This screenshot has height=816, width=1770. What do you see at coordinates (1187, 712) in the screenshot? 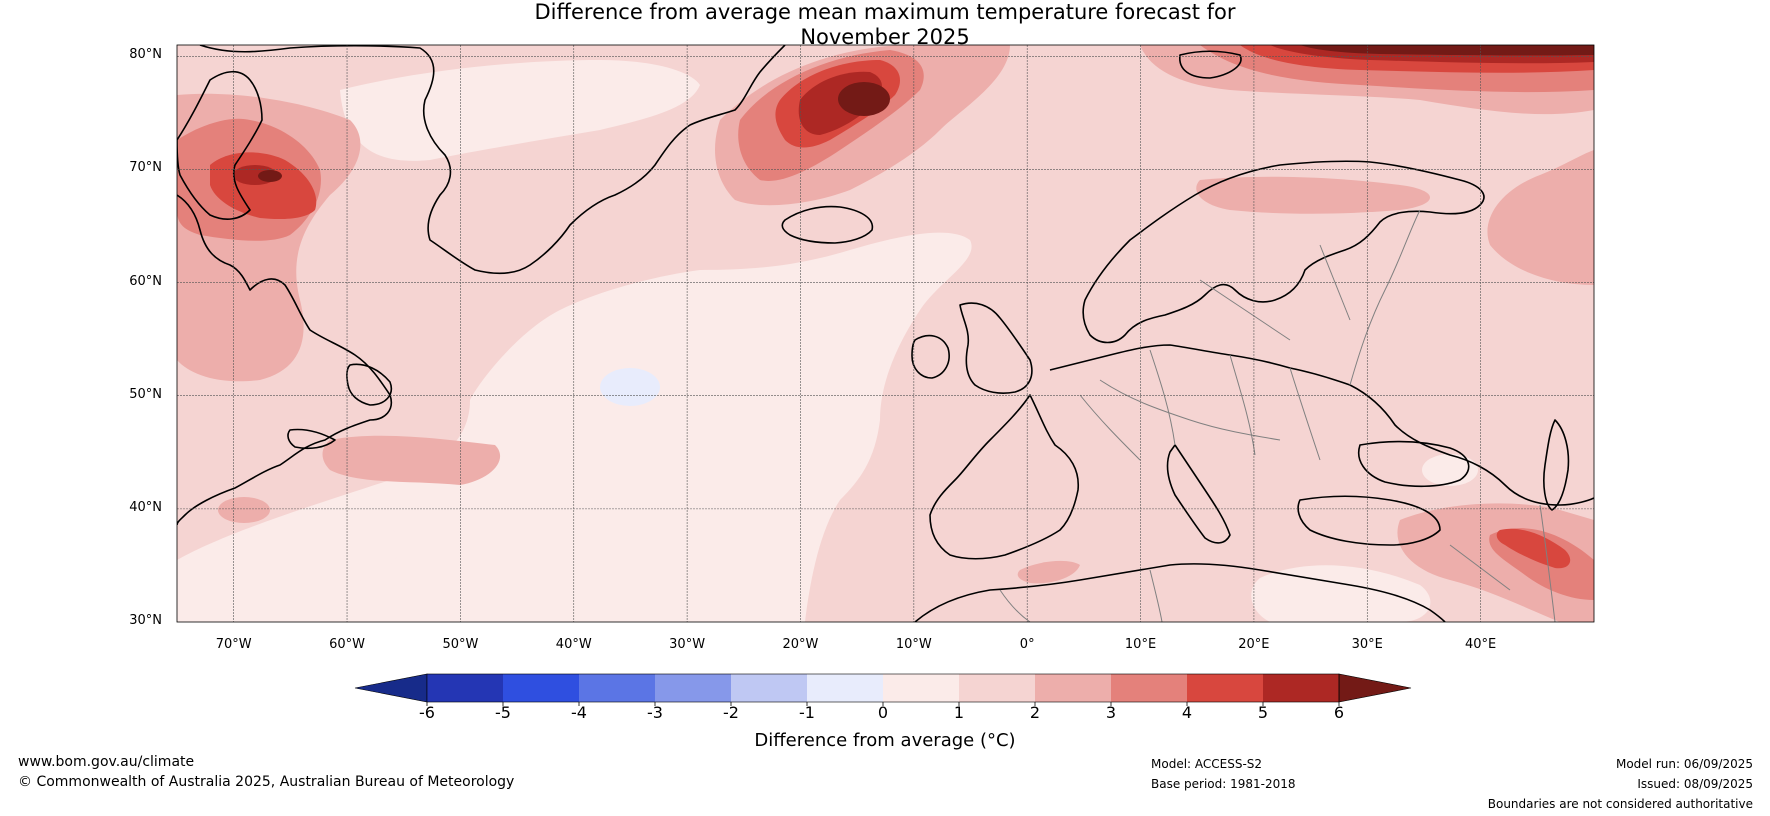
I see `colorbar-tick-label: 4` at bounding box center [1187, 712].